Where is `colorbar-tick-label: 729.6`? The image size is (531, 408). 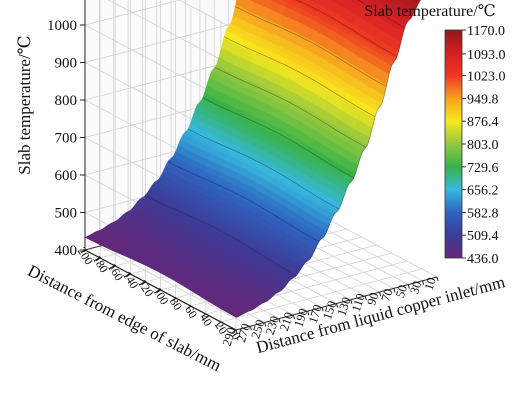
colorbar-tick-label: 729.6 is located at coordinates (483, 168).